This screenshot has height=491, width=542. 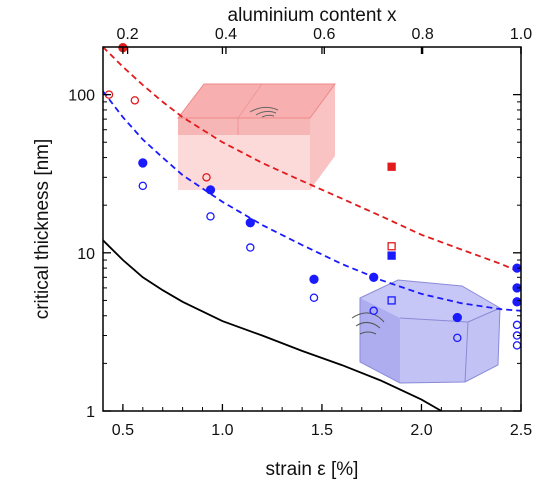 What do you see at coordinates (127, 34) in the screenshot?
I see `x2-tick-label: 0.2` at bounding box center [127, 34].